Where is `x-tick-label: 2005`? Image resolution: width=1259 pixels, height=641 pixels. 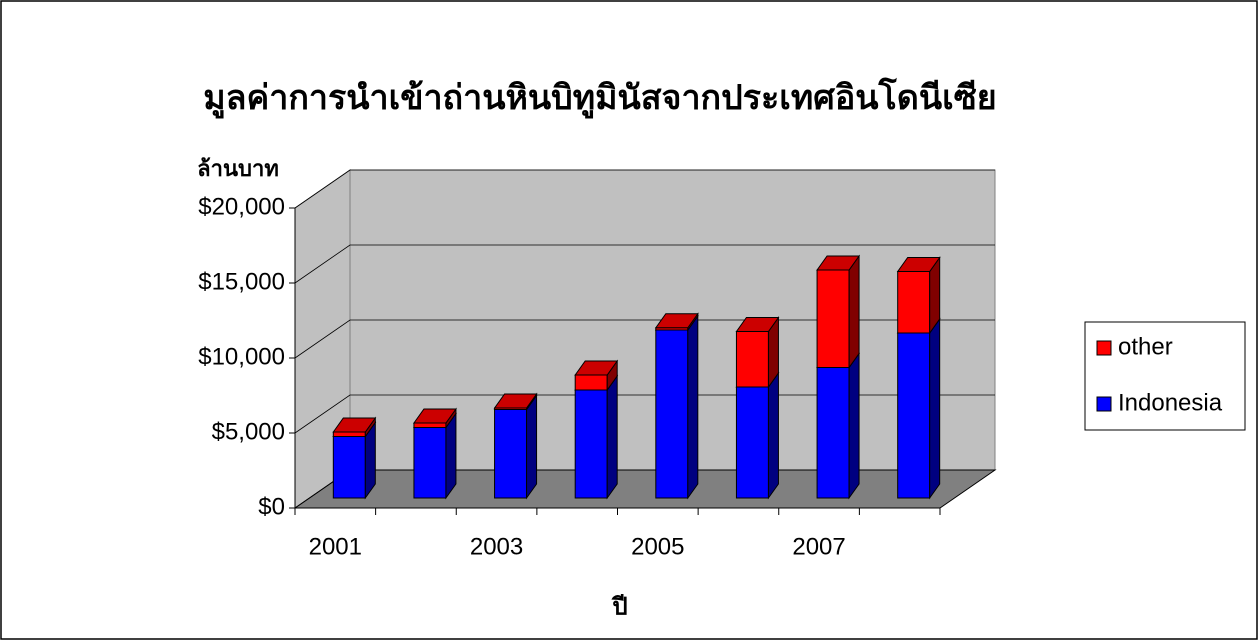 x-tick-label: 2005 is located at coordinates (657, 546).